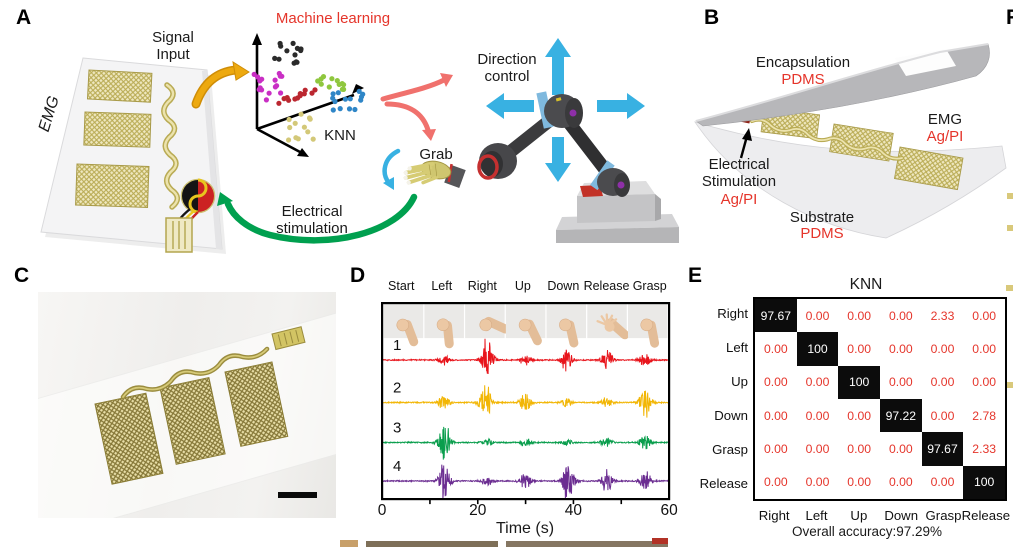 Image resolution: width=1013 pixels, height=547 pixels. Describe the element at coordinates (436, 154) in the screenshot. I see `grab-label: Grab` at that location.